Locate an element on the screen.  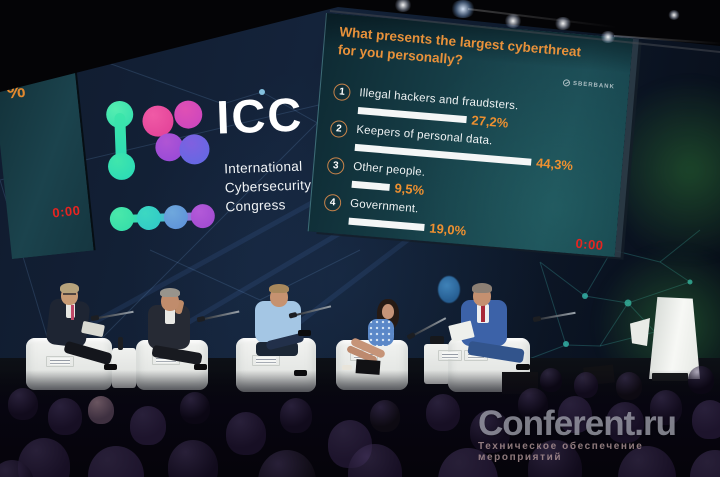
result-value: 27,2% is located at coordinates (489, 121).